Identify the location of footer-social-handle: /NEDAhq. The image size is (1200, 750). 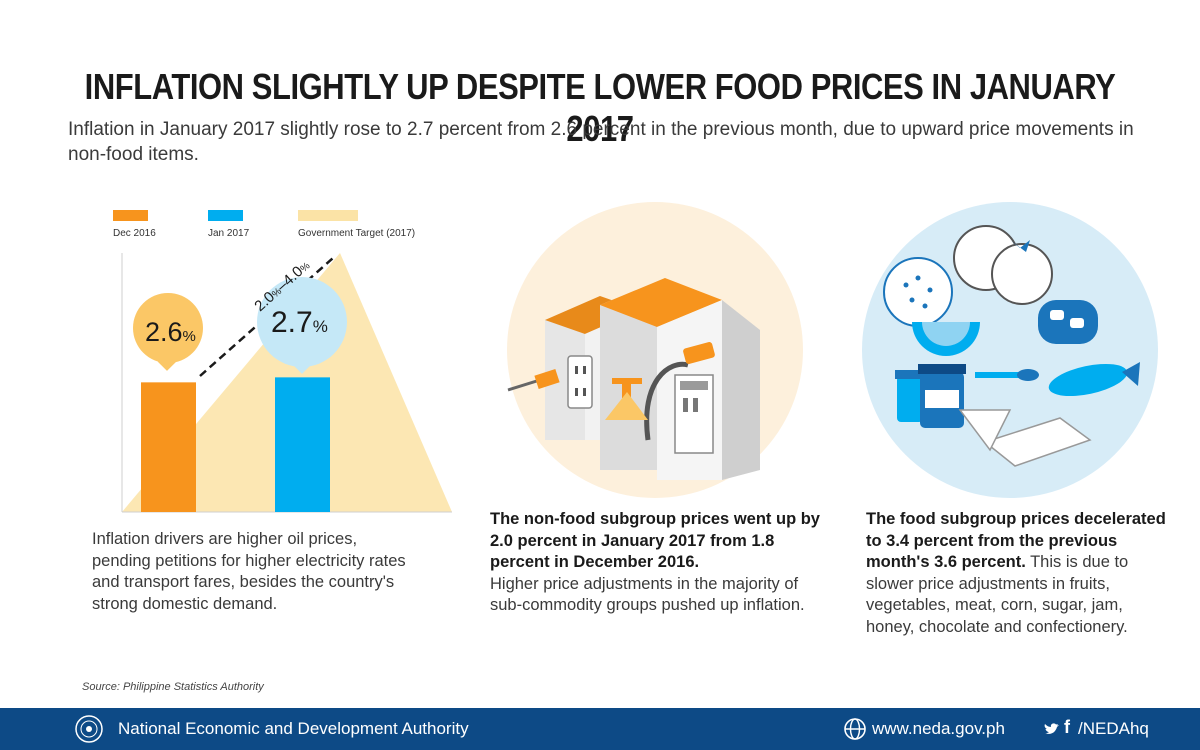
(1113, 728).